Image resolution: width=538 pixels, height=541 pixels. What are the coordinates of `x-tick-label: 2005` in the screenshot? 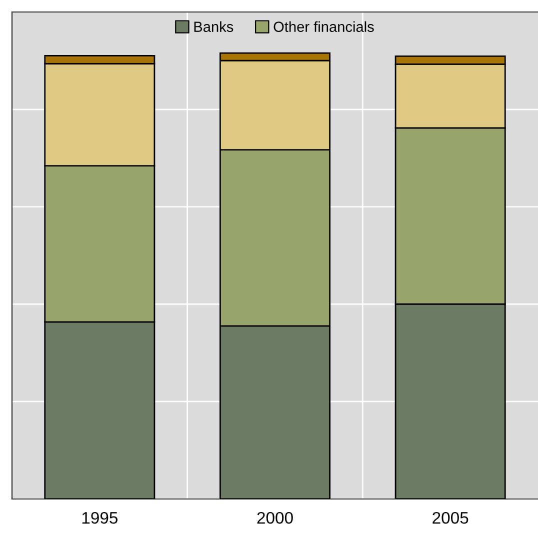 It's located at (450, 518).